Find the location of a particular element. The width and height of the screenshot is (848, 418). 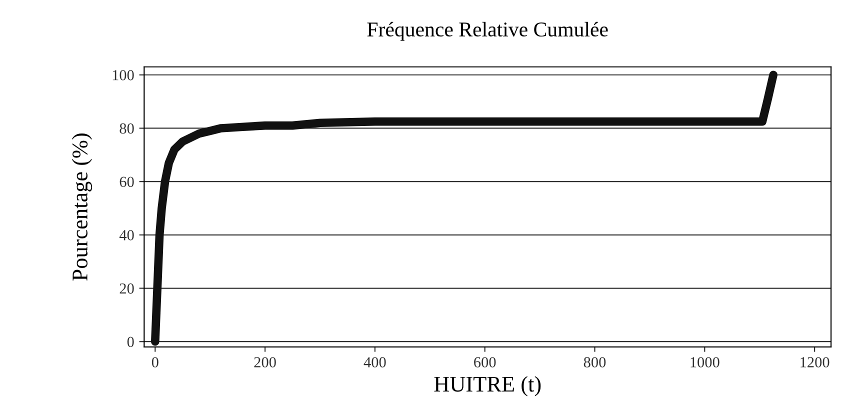

y-tick-label: 0 is located at coordinates (130, 342).